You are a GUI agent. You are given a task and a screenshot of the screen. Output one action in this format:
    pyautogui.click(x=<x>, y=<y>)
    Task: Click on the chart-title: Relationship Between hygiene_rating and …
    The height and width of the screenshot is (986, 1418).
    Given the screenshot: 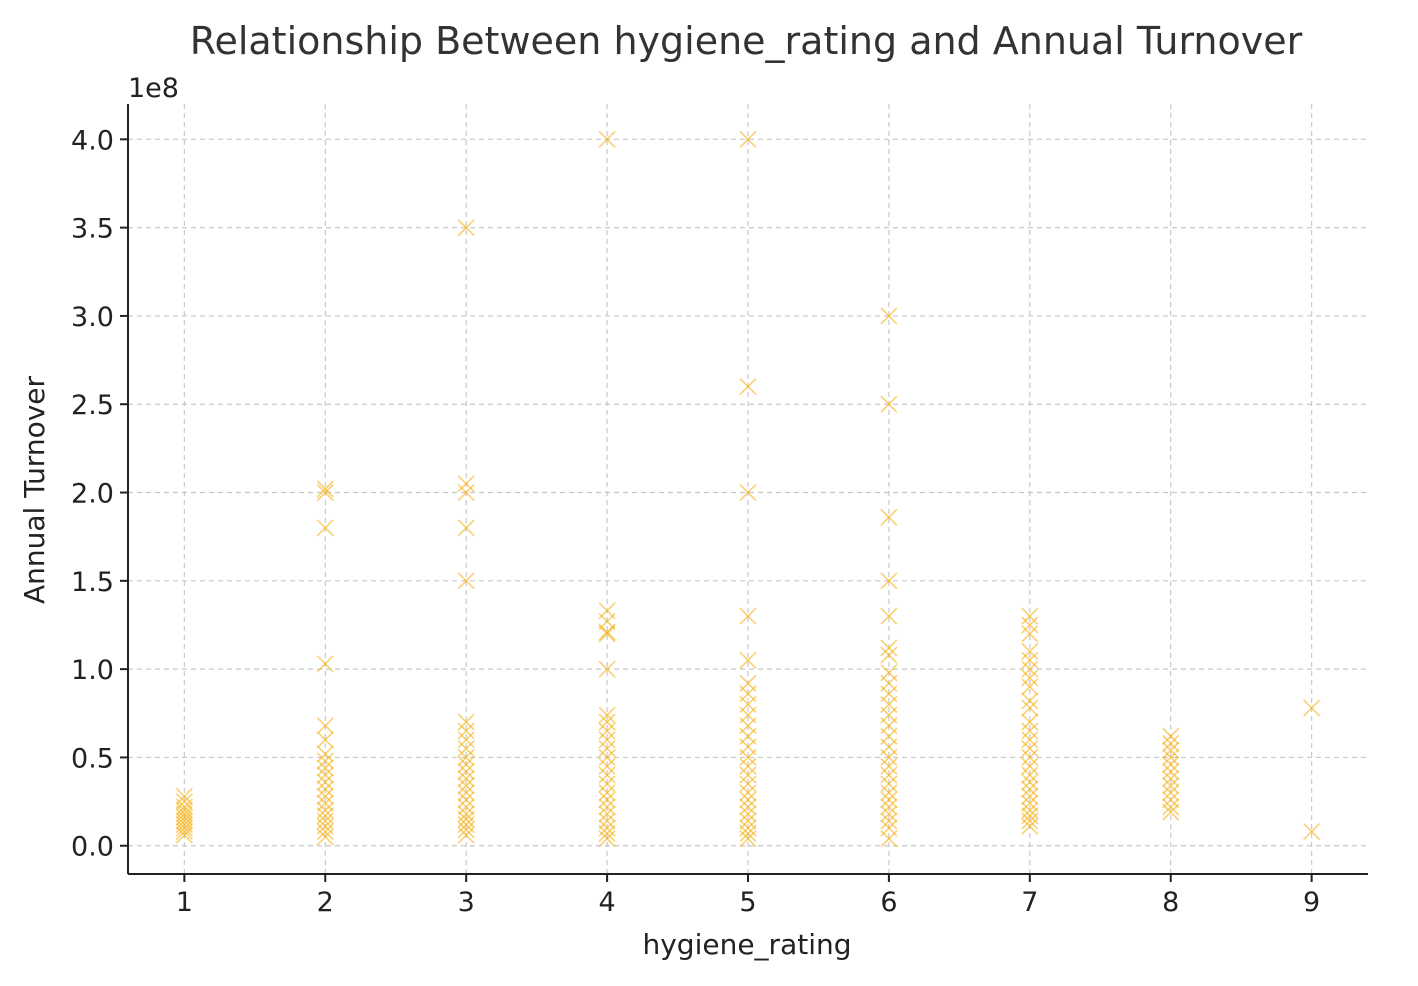 What is the action you would take?
    pyautogui.click(x=746, y=41)
    